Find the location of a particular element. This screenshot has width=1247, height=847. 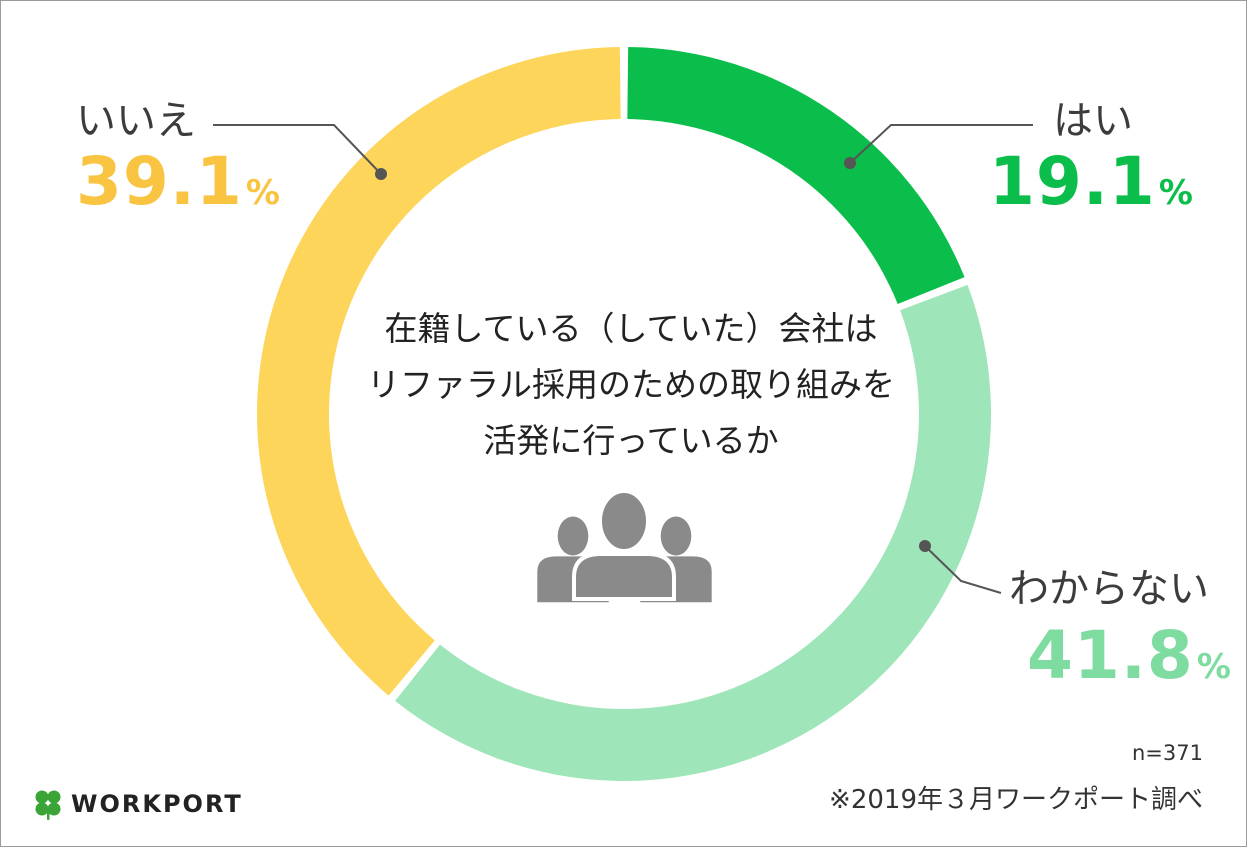

label-hai-unit: % is located at coordinates (1175, 193).